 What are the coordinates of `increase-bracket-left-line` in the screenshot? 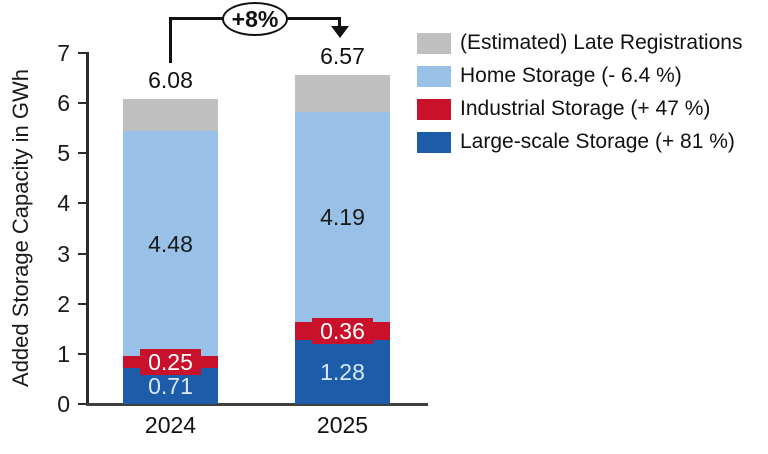 It's located at (170, 40).